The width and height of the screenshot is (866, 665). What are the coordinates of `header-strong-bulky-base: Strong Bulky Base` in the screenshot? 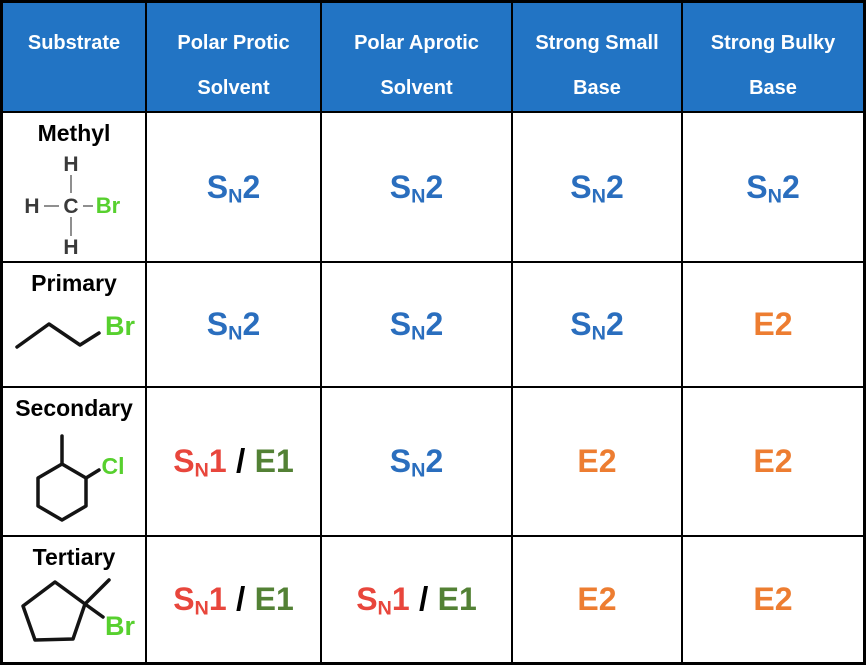 It's located at (773, 58).